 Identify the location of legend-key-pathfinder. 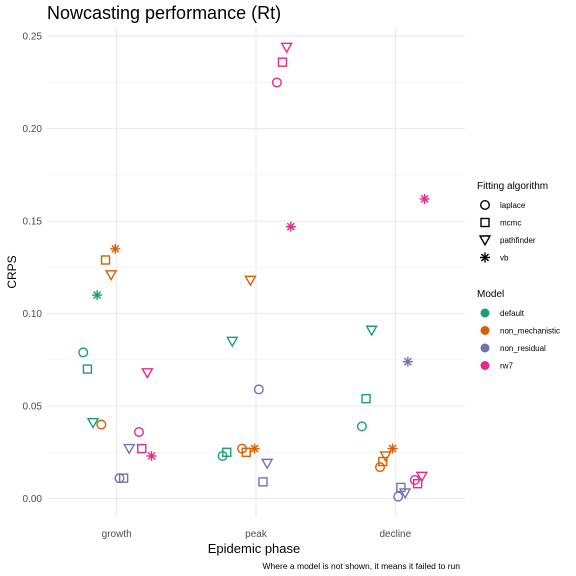
(485, 241).